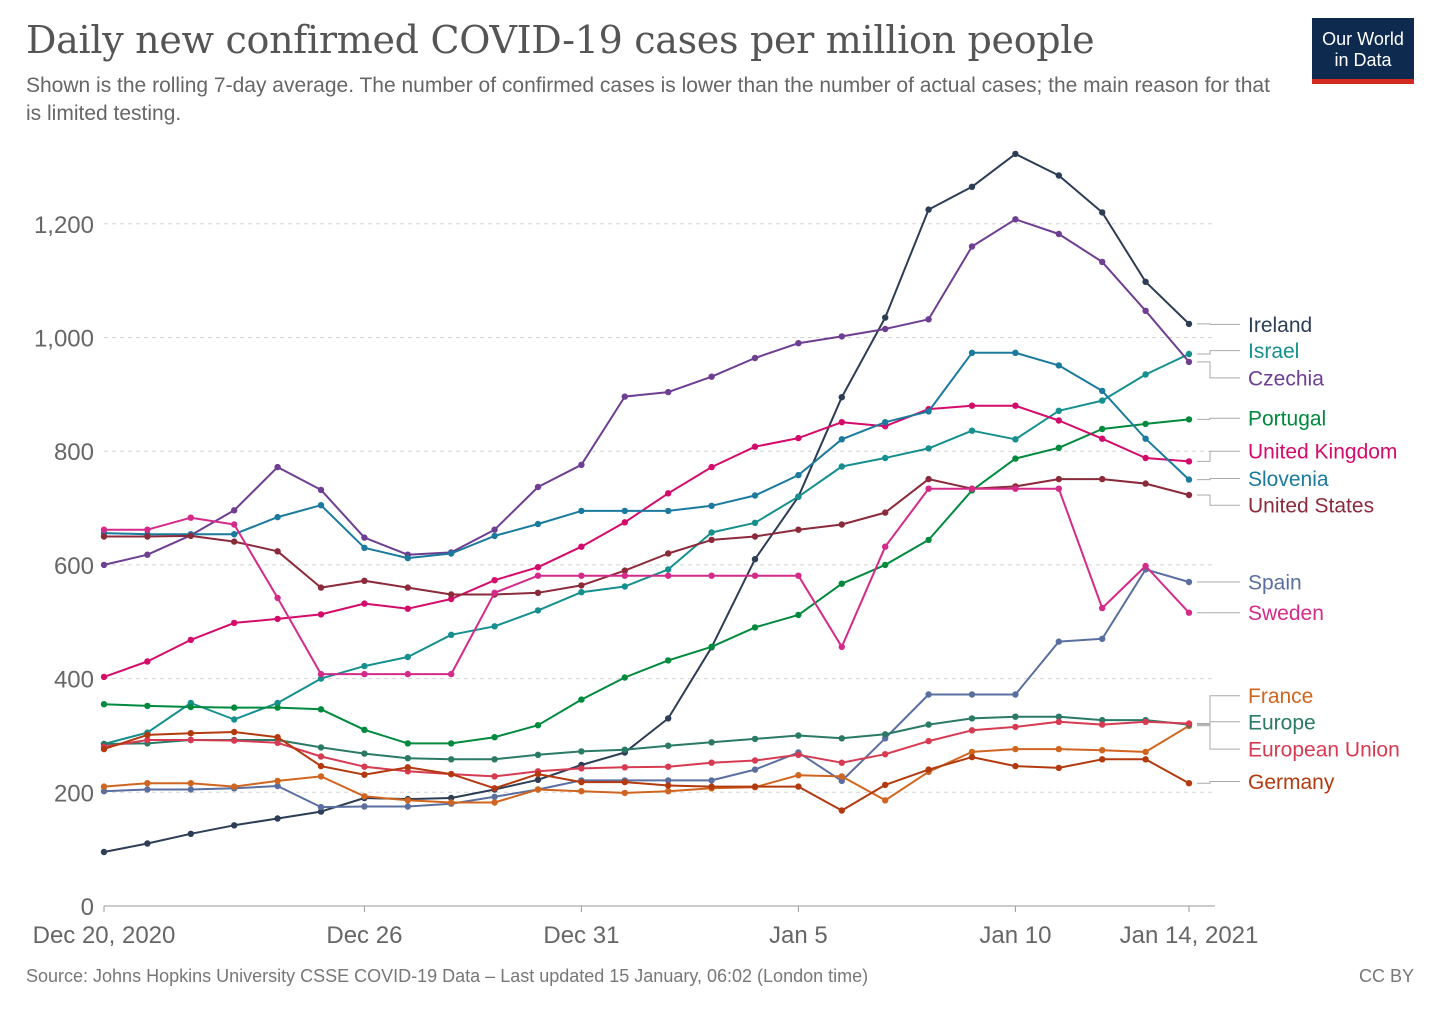 The width and height of the screenshot is (1440, 1016). Describe the element at coordinates (1189, 935) in the screenshot. I see `x-tick-label: Jan 14, 2021` at that location.